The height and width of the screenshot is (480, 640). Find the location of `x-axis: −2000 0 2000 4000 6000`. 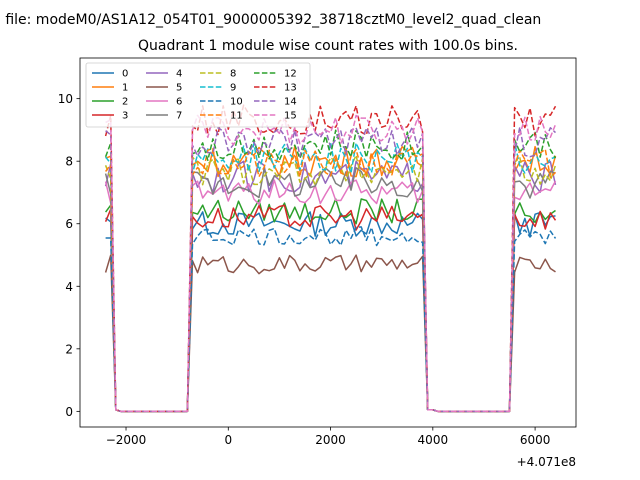

x-axis: −2000 0 2000 4000 6000 is located at coordinates (328, 437).